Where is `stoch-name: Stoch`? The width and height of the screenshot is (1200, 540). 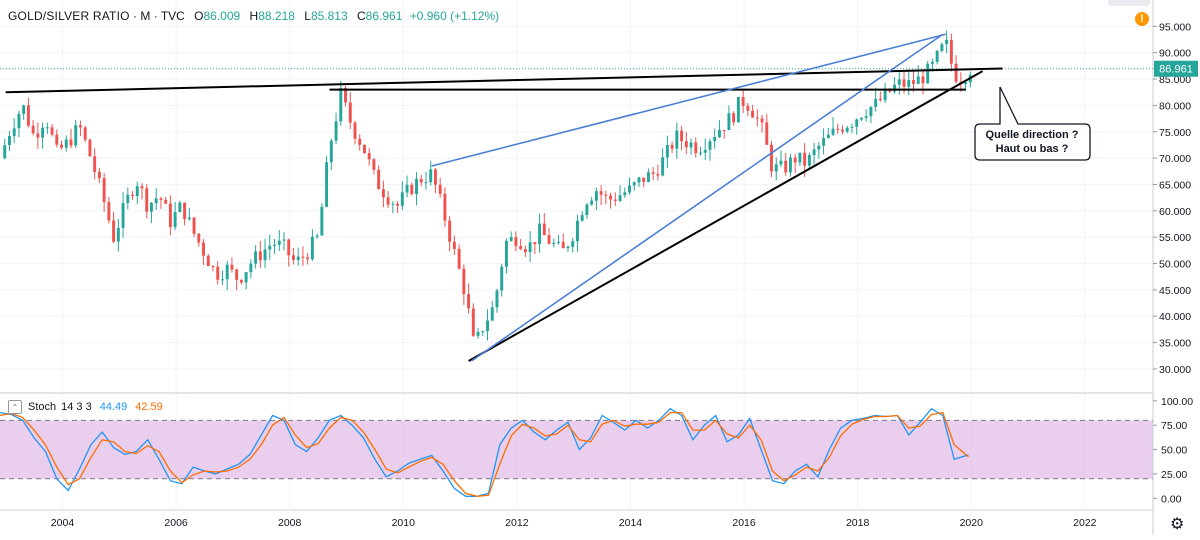
stoch-name: Stoch is located at coordinates (42, 407).